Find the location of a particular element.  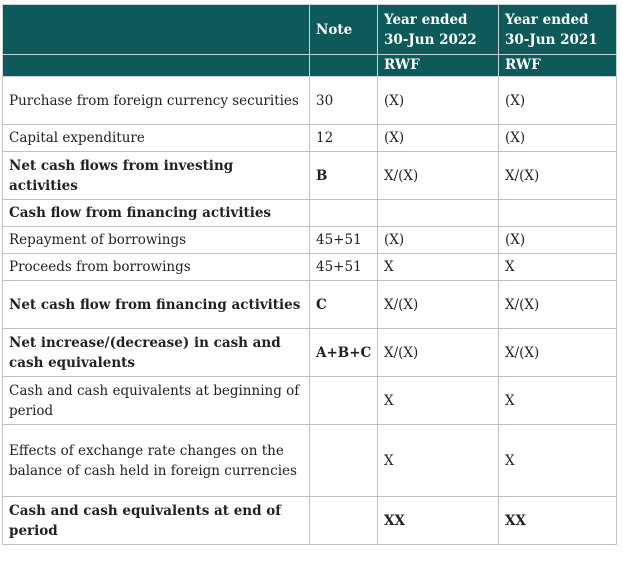

row-description: Proceeds from borrowings is located at coordinates (156, 267).